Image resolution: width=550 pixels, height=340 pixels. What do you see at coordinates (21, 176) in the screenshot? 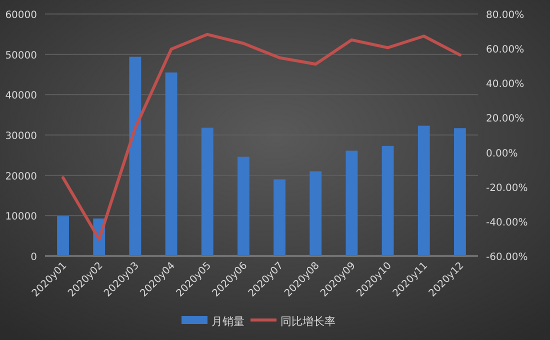
I see `y-tick-label: 20000` at bounding box center [21, 176].